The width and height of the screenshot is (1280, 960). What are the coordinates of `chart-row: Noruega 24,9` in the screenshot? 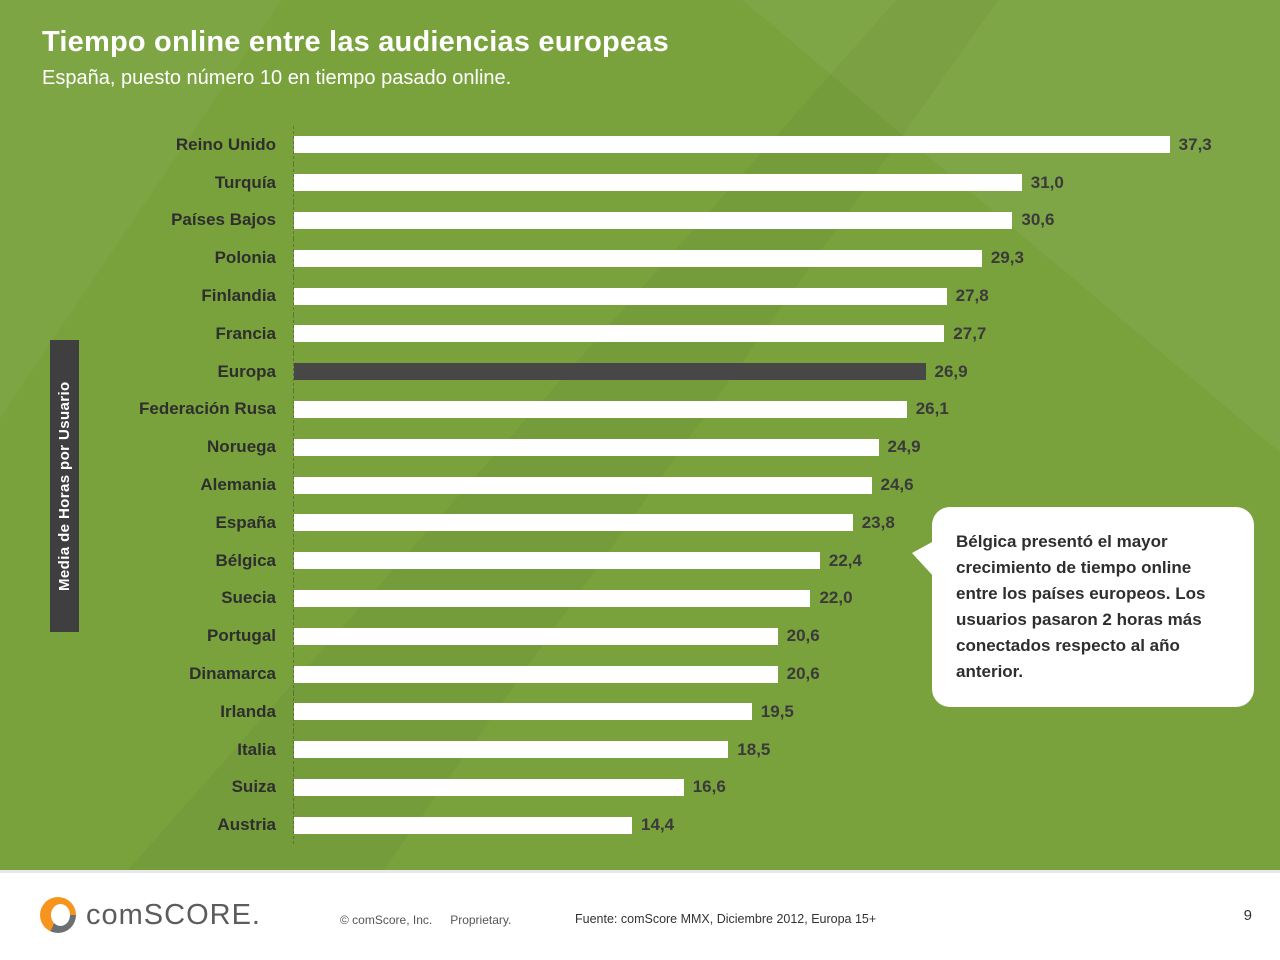 It's located at (640, 447).